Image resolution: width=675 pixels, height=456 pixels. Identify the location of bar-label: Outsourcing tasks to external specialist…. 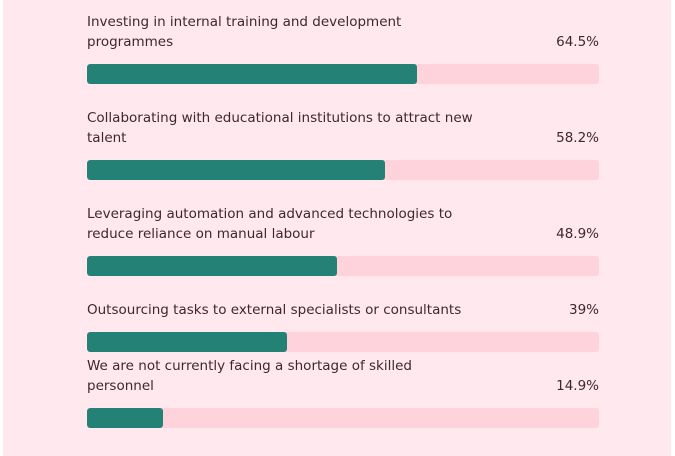
(274, 310).